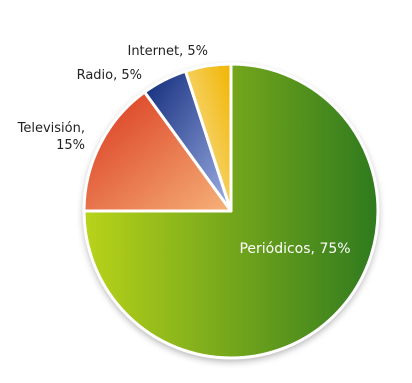 This screenshot has width=412, height=383. I want to click on label-internet: Internet, 5%, so click(167, 51).